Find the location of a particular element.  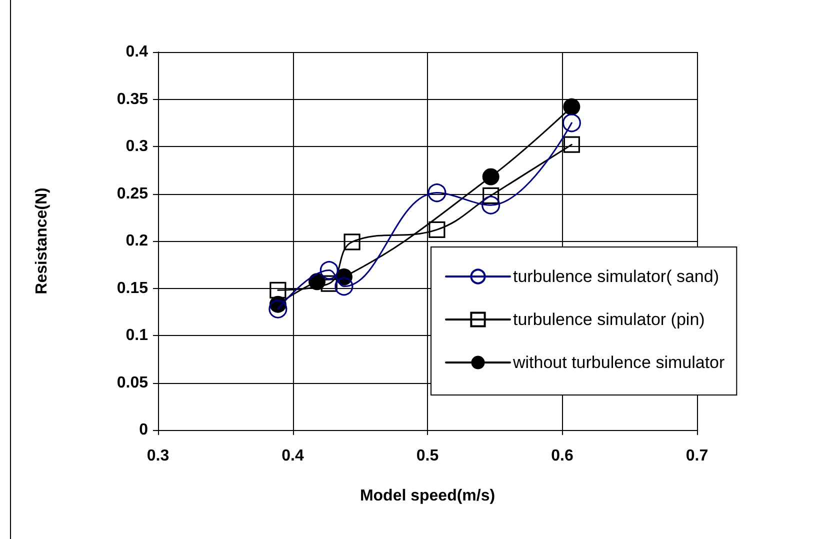

x-axis-title: Model speed(m/s) is located at coordinates (428, 496).